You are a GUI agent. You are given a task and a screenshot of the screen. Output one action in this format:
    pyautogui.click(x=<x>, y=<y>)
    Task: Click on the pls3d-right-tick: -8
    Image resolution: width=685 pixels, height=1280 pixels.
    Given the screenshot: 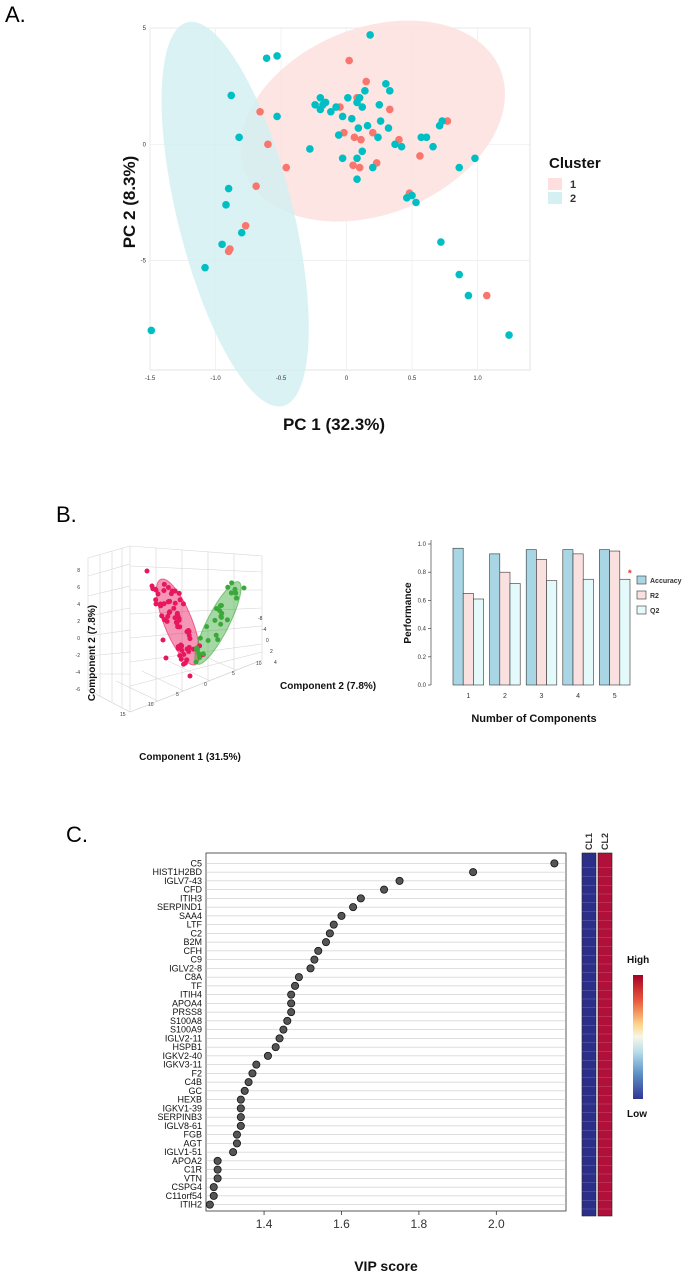 What is the action you would take?
    pyautogui.click(x=260, y=619)
    